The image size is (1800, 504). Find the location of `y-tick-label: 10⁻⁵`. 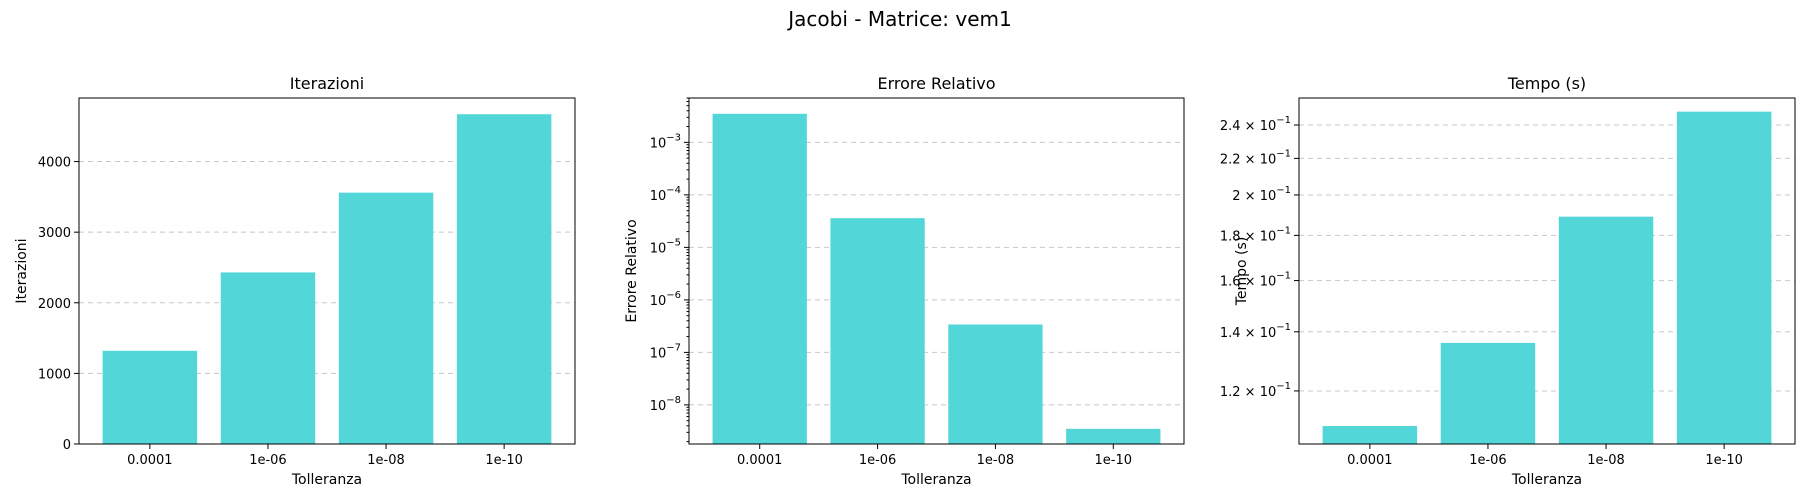

y-tick-label: 10⁻⁵ is located at coordinates (665, 246).